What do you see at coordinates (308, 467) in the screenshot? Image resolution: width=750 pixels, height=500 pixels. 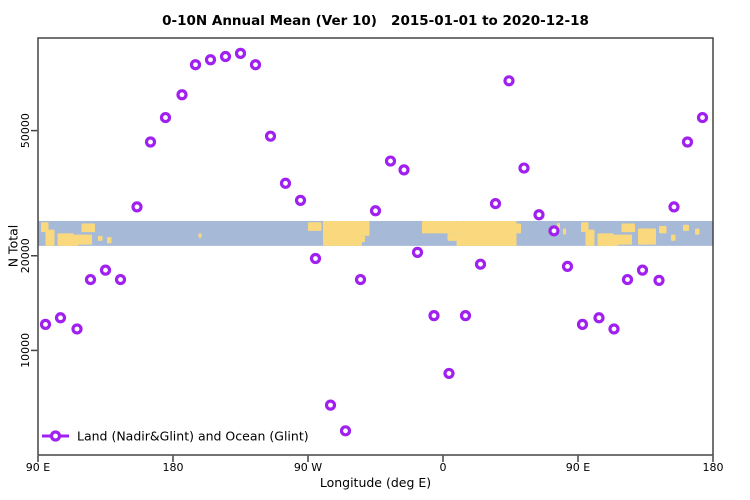 I see `x-tick-label: 90 W` at bounding box center [308, 467].